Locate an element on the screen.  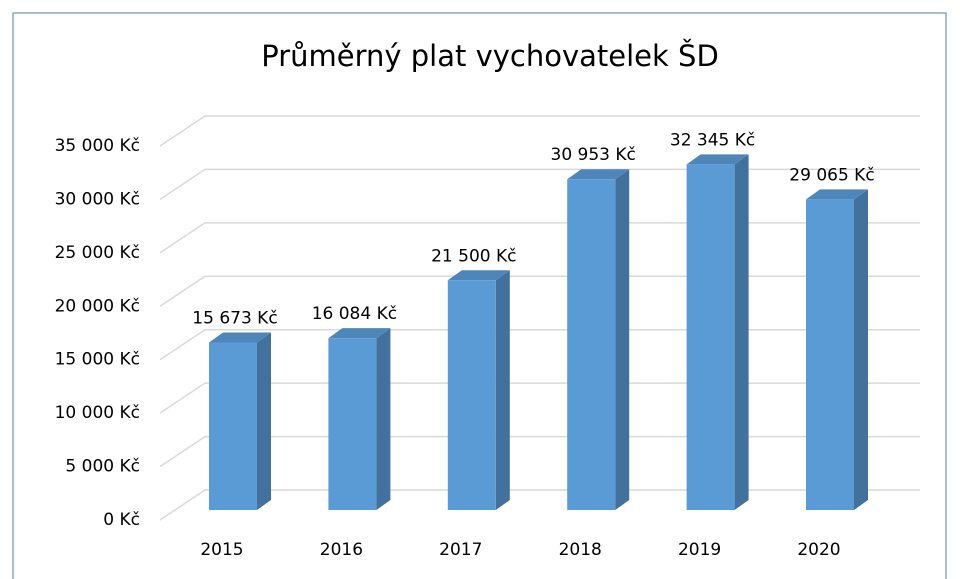
value-label: 21 500 Kč is located at coordinates (473, 256).